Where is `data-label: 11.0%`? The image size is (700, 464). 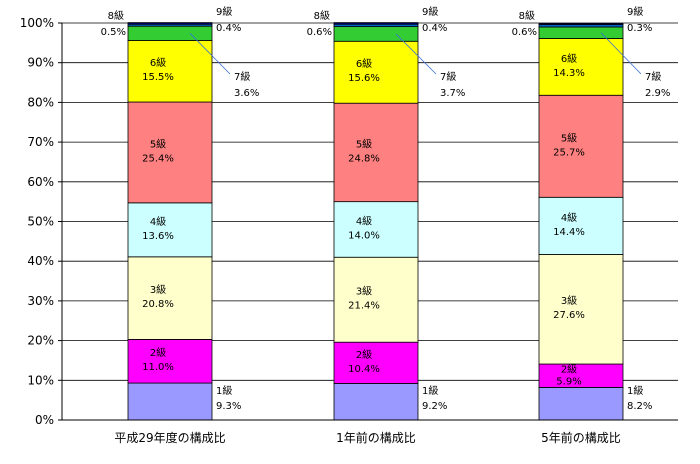
data-label: 11.0% is located at coordinates (158, 367).